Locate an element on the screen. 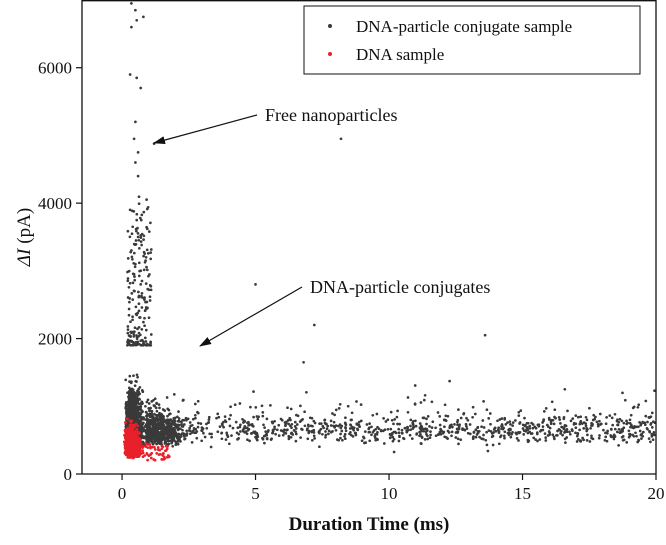 The image size is (666, 545). legend-label-conjugate: DNA-particle conjugate sample is located at coordinates (464, 26).